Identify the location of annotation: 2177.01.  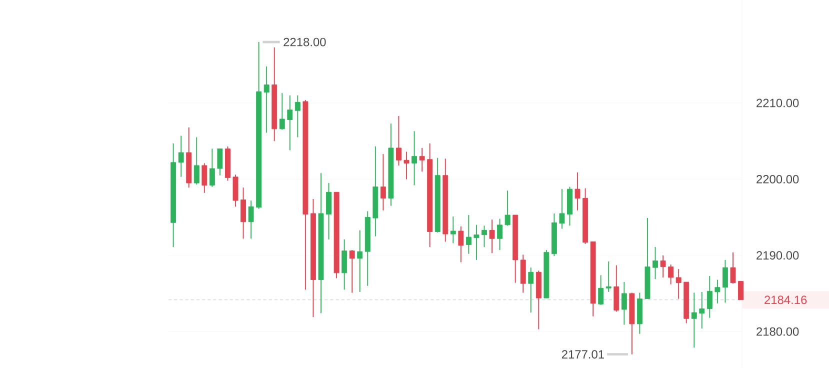
(583, 354).